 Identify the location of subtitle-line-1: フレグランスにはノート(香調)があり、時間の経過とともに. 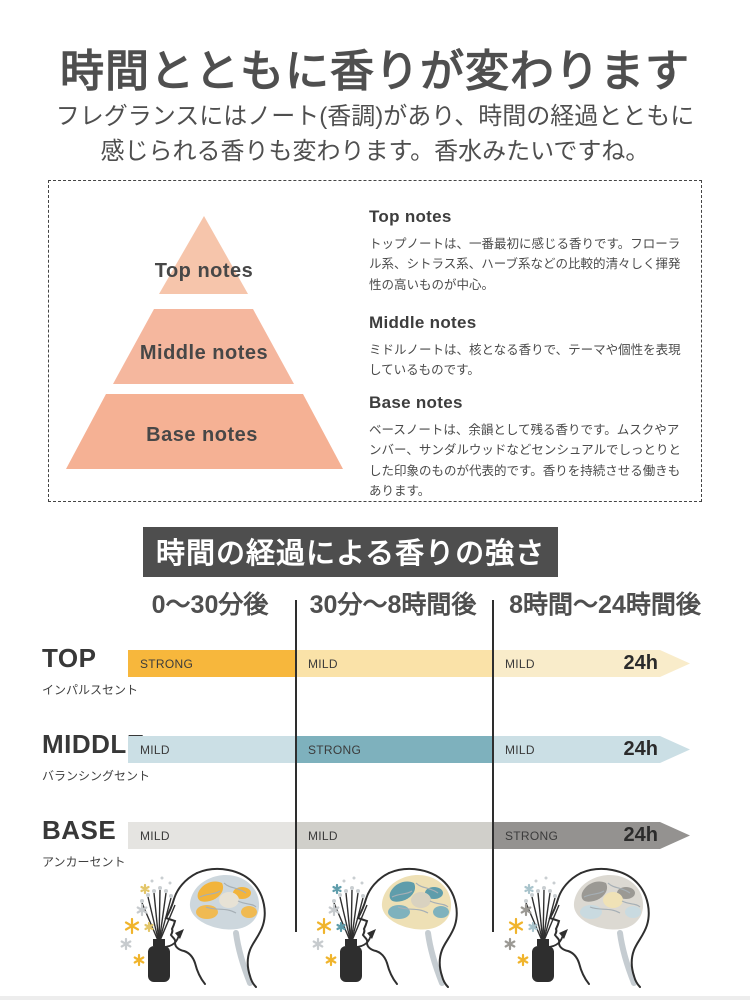
(375, 116).